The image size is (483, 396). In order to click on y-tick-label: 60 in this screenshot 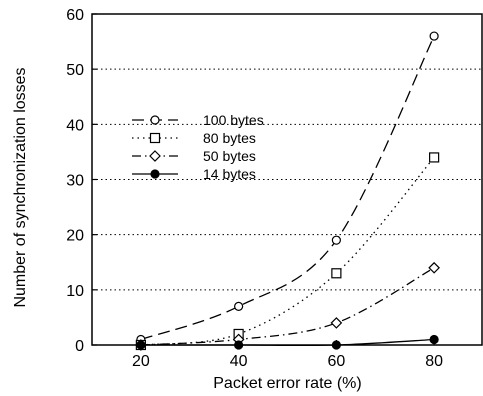, I will do `click(75, 15)`.